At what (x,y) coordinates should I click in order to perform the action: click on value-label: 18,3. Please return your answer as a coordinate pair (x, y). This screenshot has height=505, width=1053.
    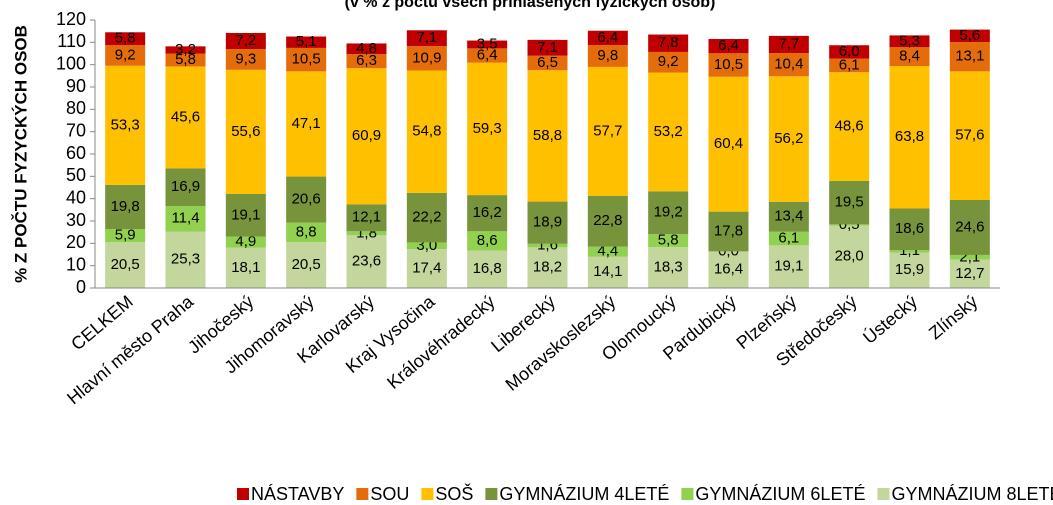
    Looking at the image, I should click on (668, 267).